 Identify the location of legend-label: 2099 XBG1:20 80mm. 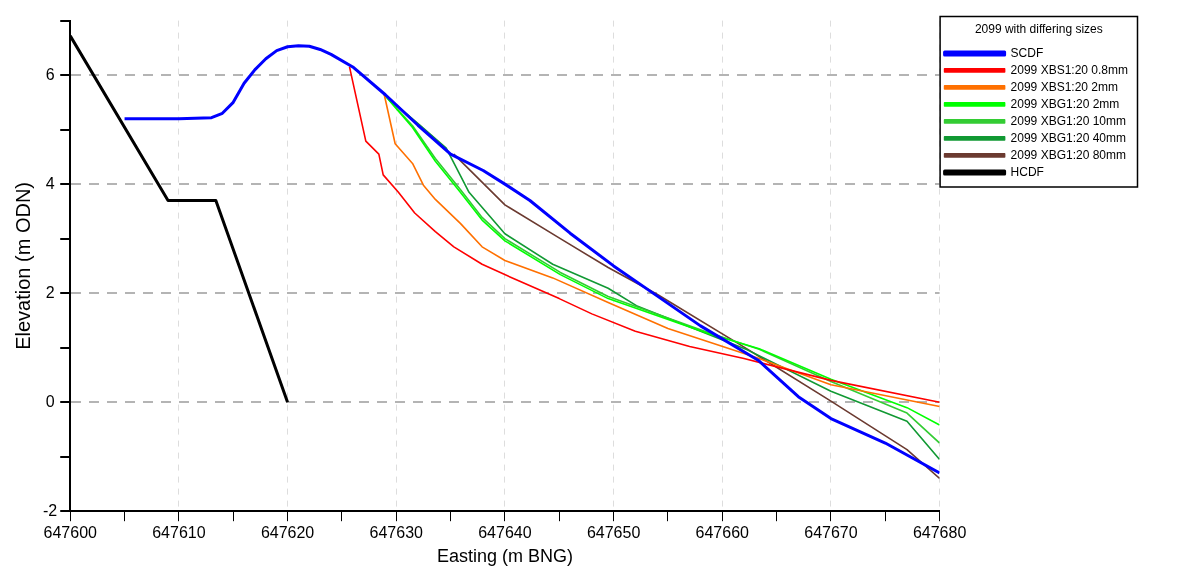
(1068, 154).